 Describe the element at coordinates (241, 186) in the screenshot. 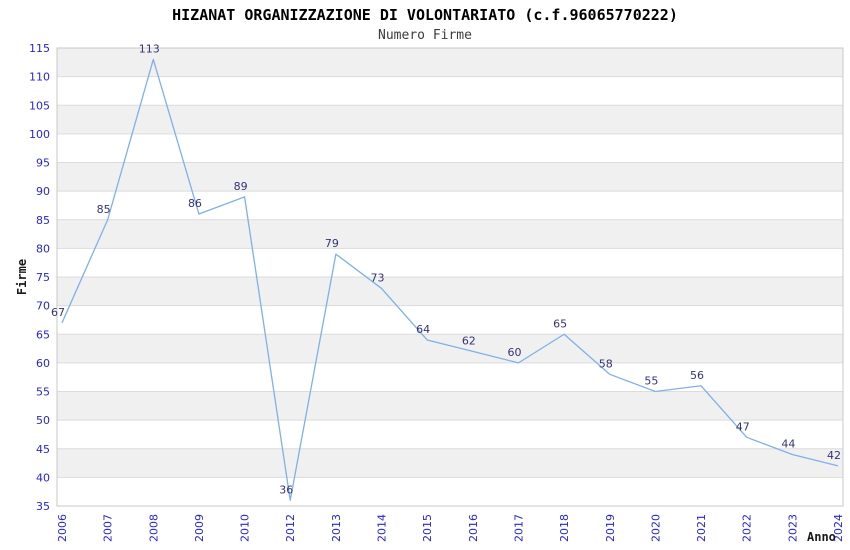

I see `data-point-label: 89` at that location.